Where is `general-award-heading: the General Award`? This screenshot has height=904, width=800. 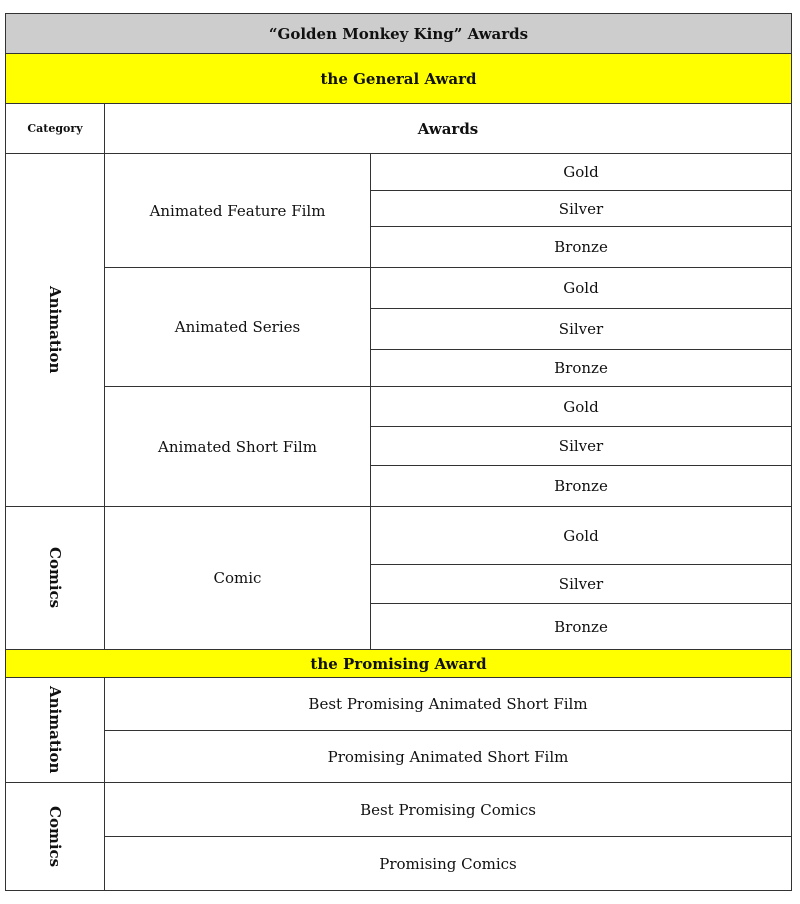
general-award-heading: the General Award is located at coordinates (398, 78).